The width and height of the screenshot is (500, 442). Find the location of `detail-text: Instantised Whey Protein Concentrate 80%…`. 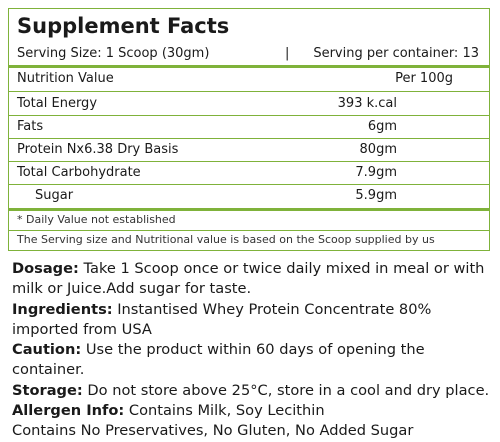

detail-text: Instantised Whey Protein Concentrate 80%… is located at coordinates (222, 319).